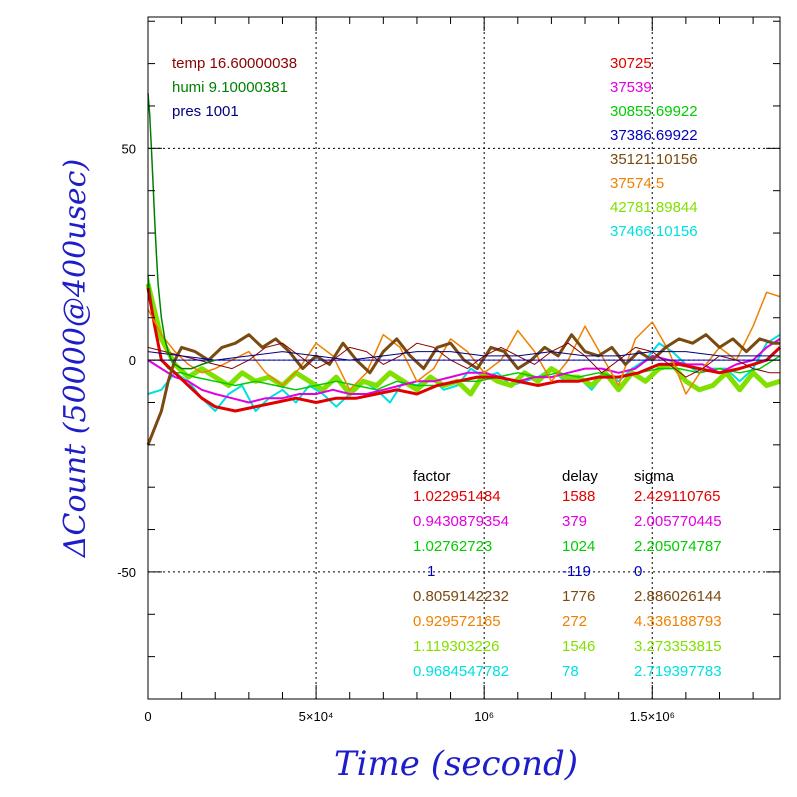 The height and width of the screenshot is (797, 797). What do you see at coordinates (574, 521) in the screenshot?
I see `table-cell-delay: 379` at bounding box center [574, 521].